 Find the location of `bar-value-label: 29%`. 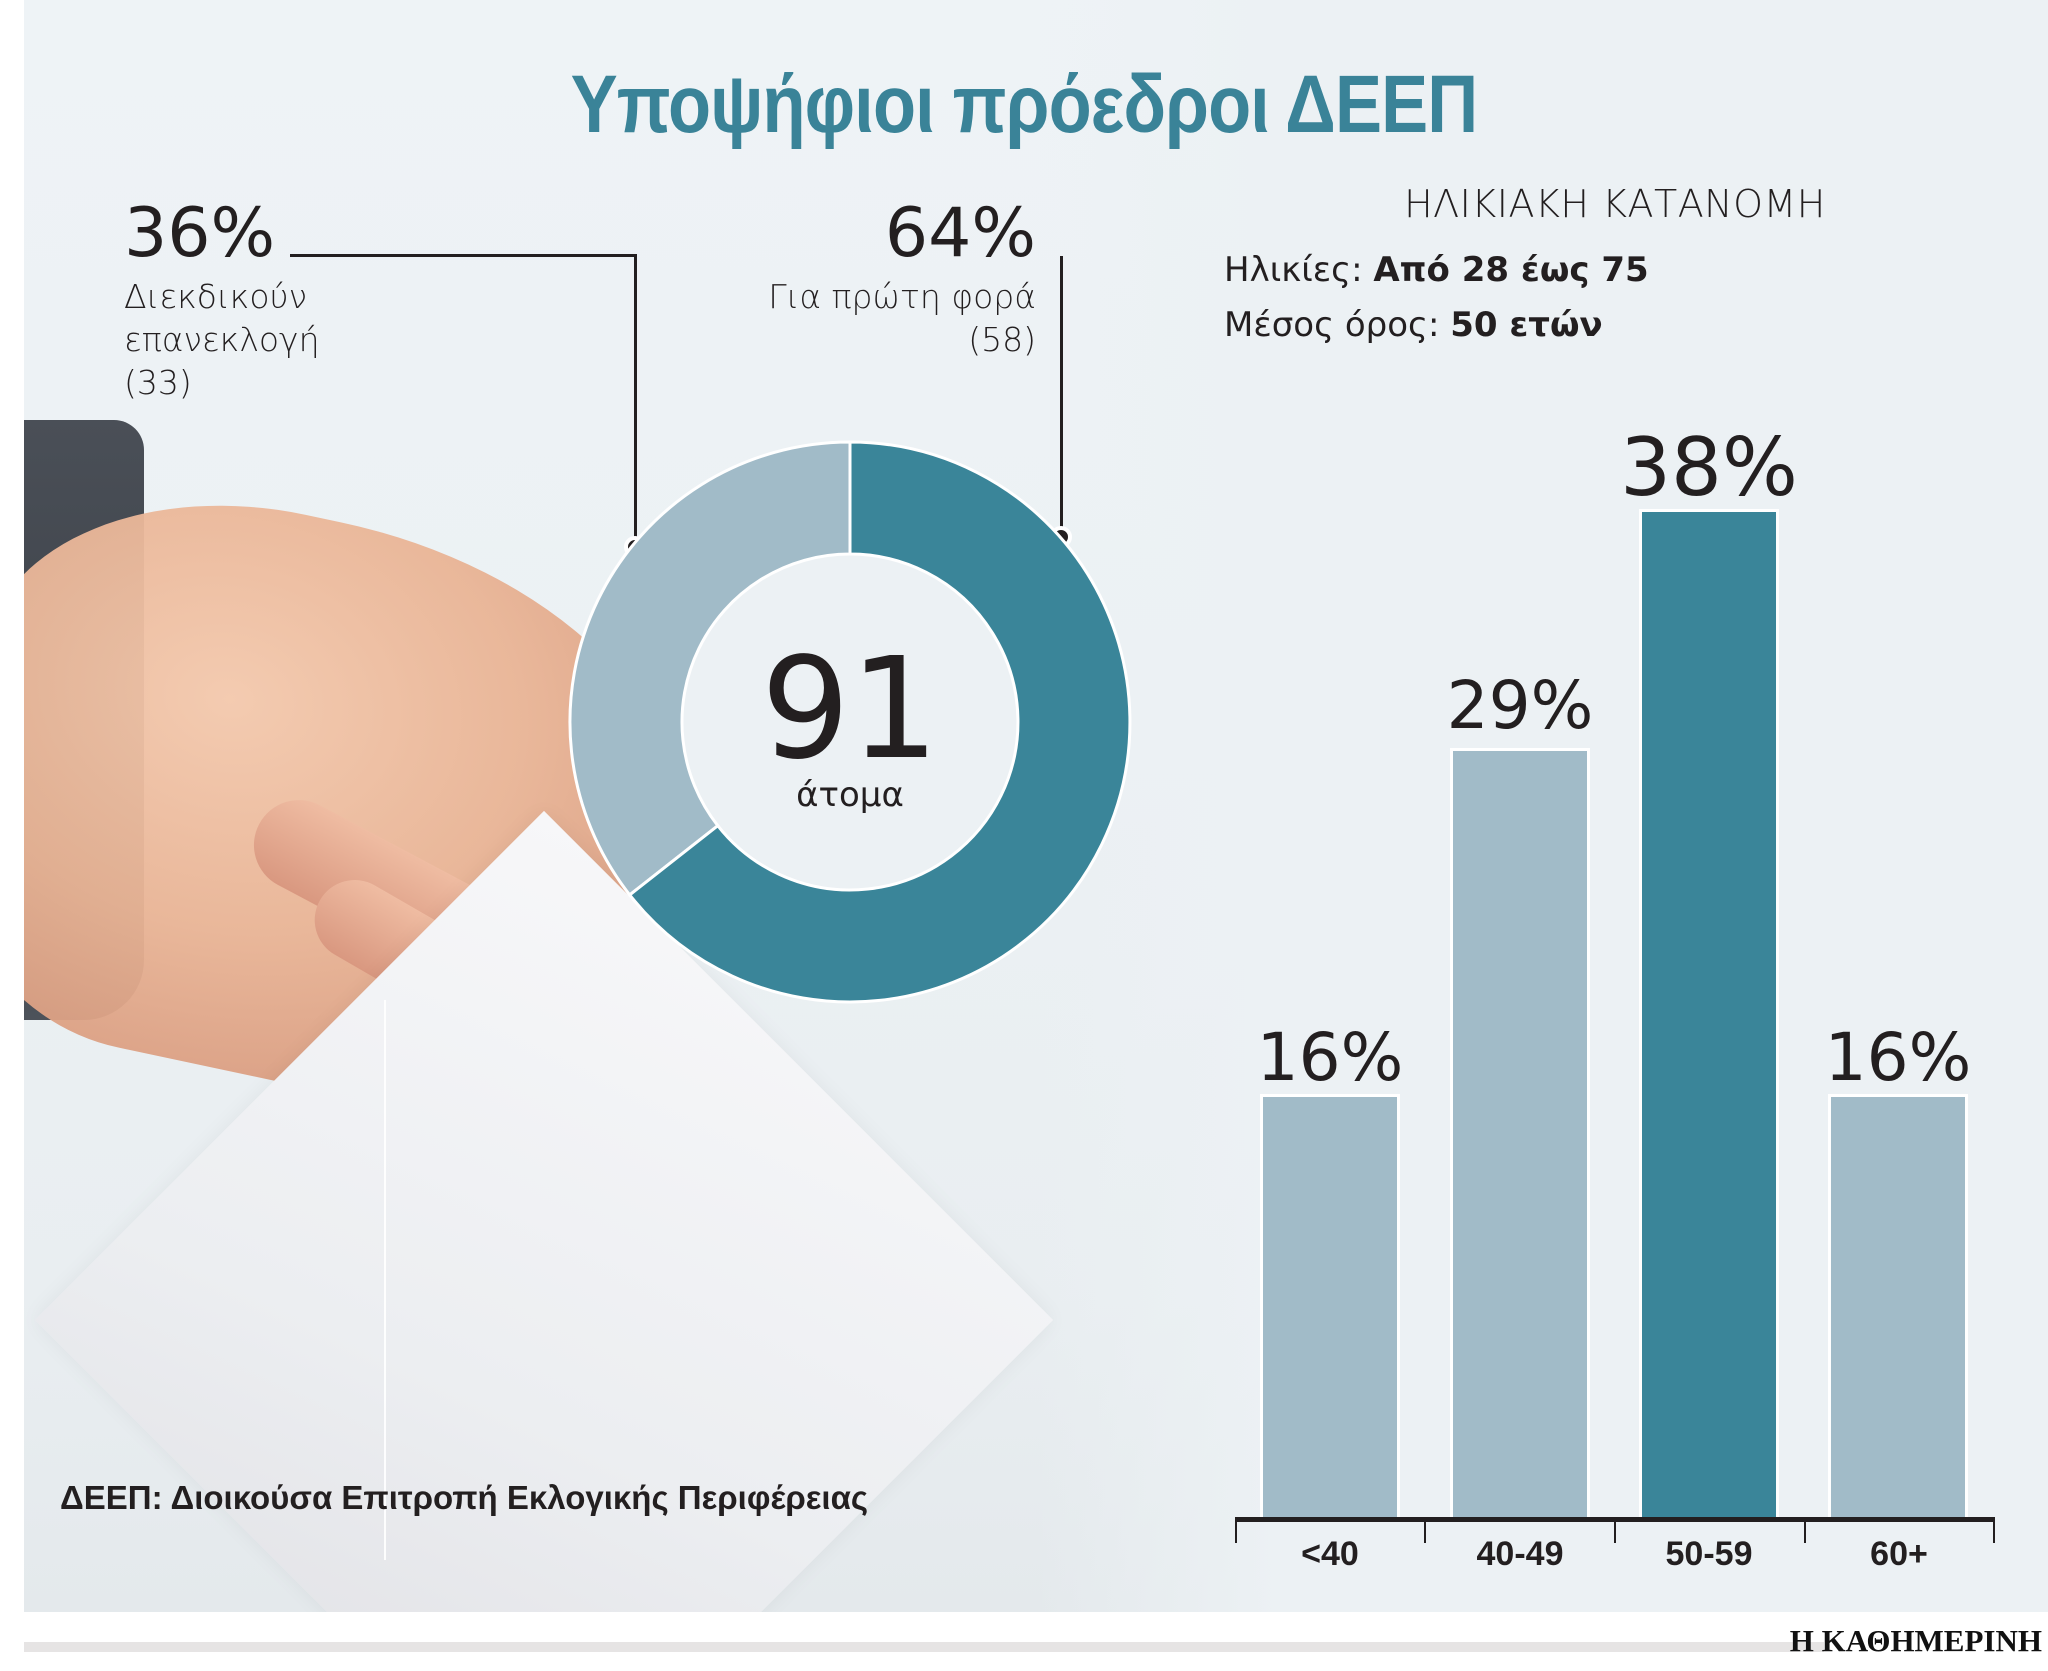

bar-value-label: 29% is located at coordinates (1520, 705).